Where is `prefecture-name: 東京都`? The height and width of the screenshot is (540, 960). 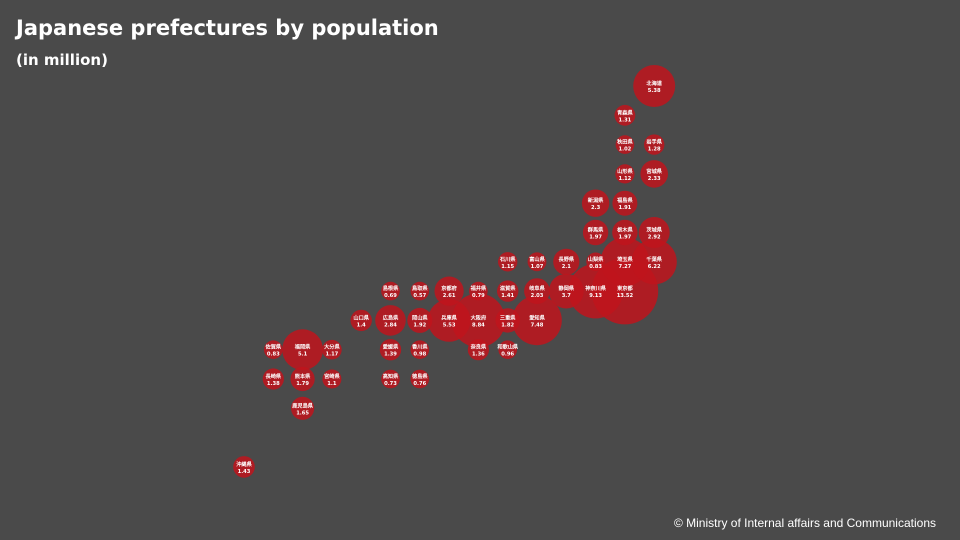
prefecture-name: 東京都 is located at coordinates (625, 288).